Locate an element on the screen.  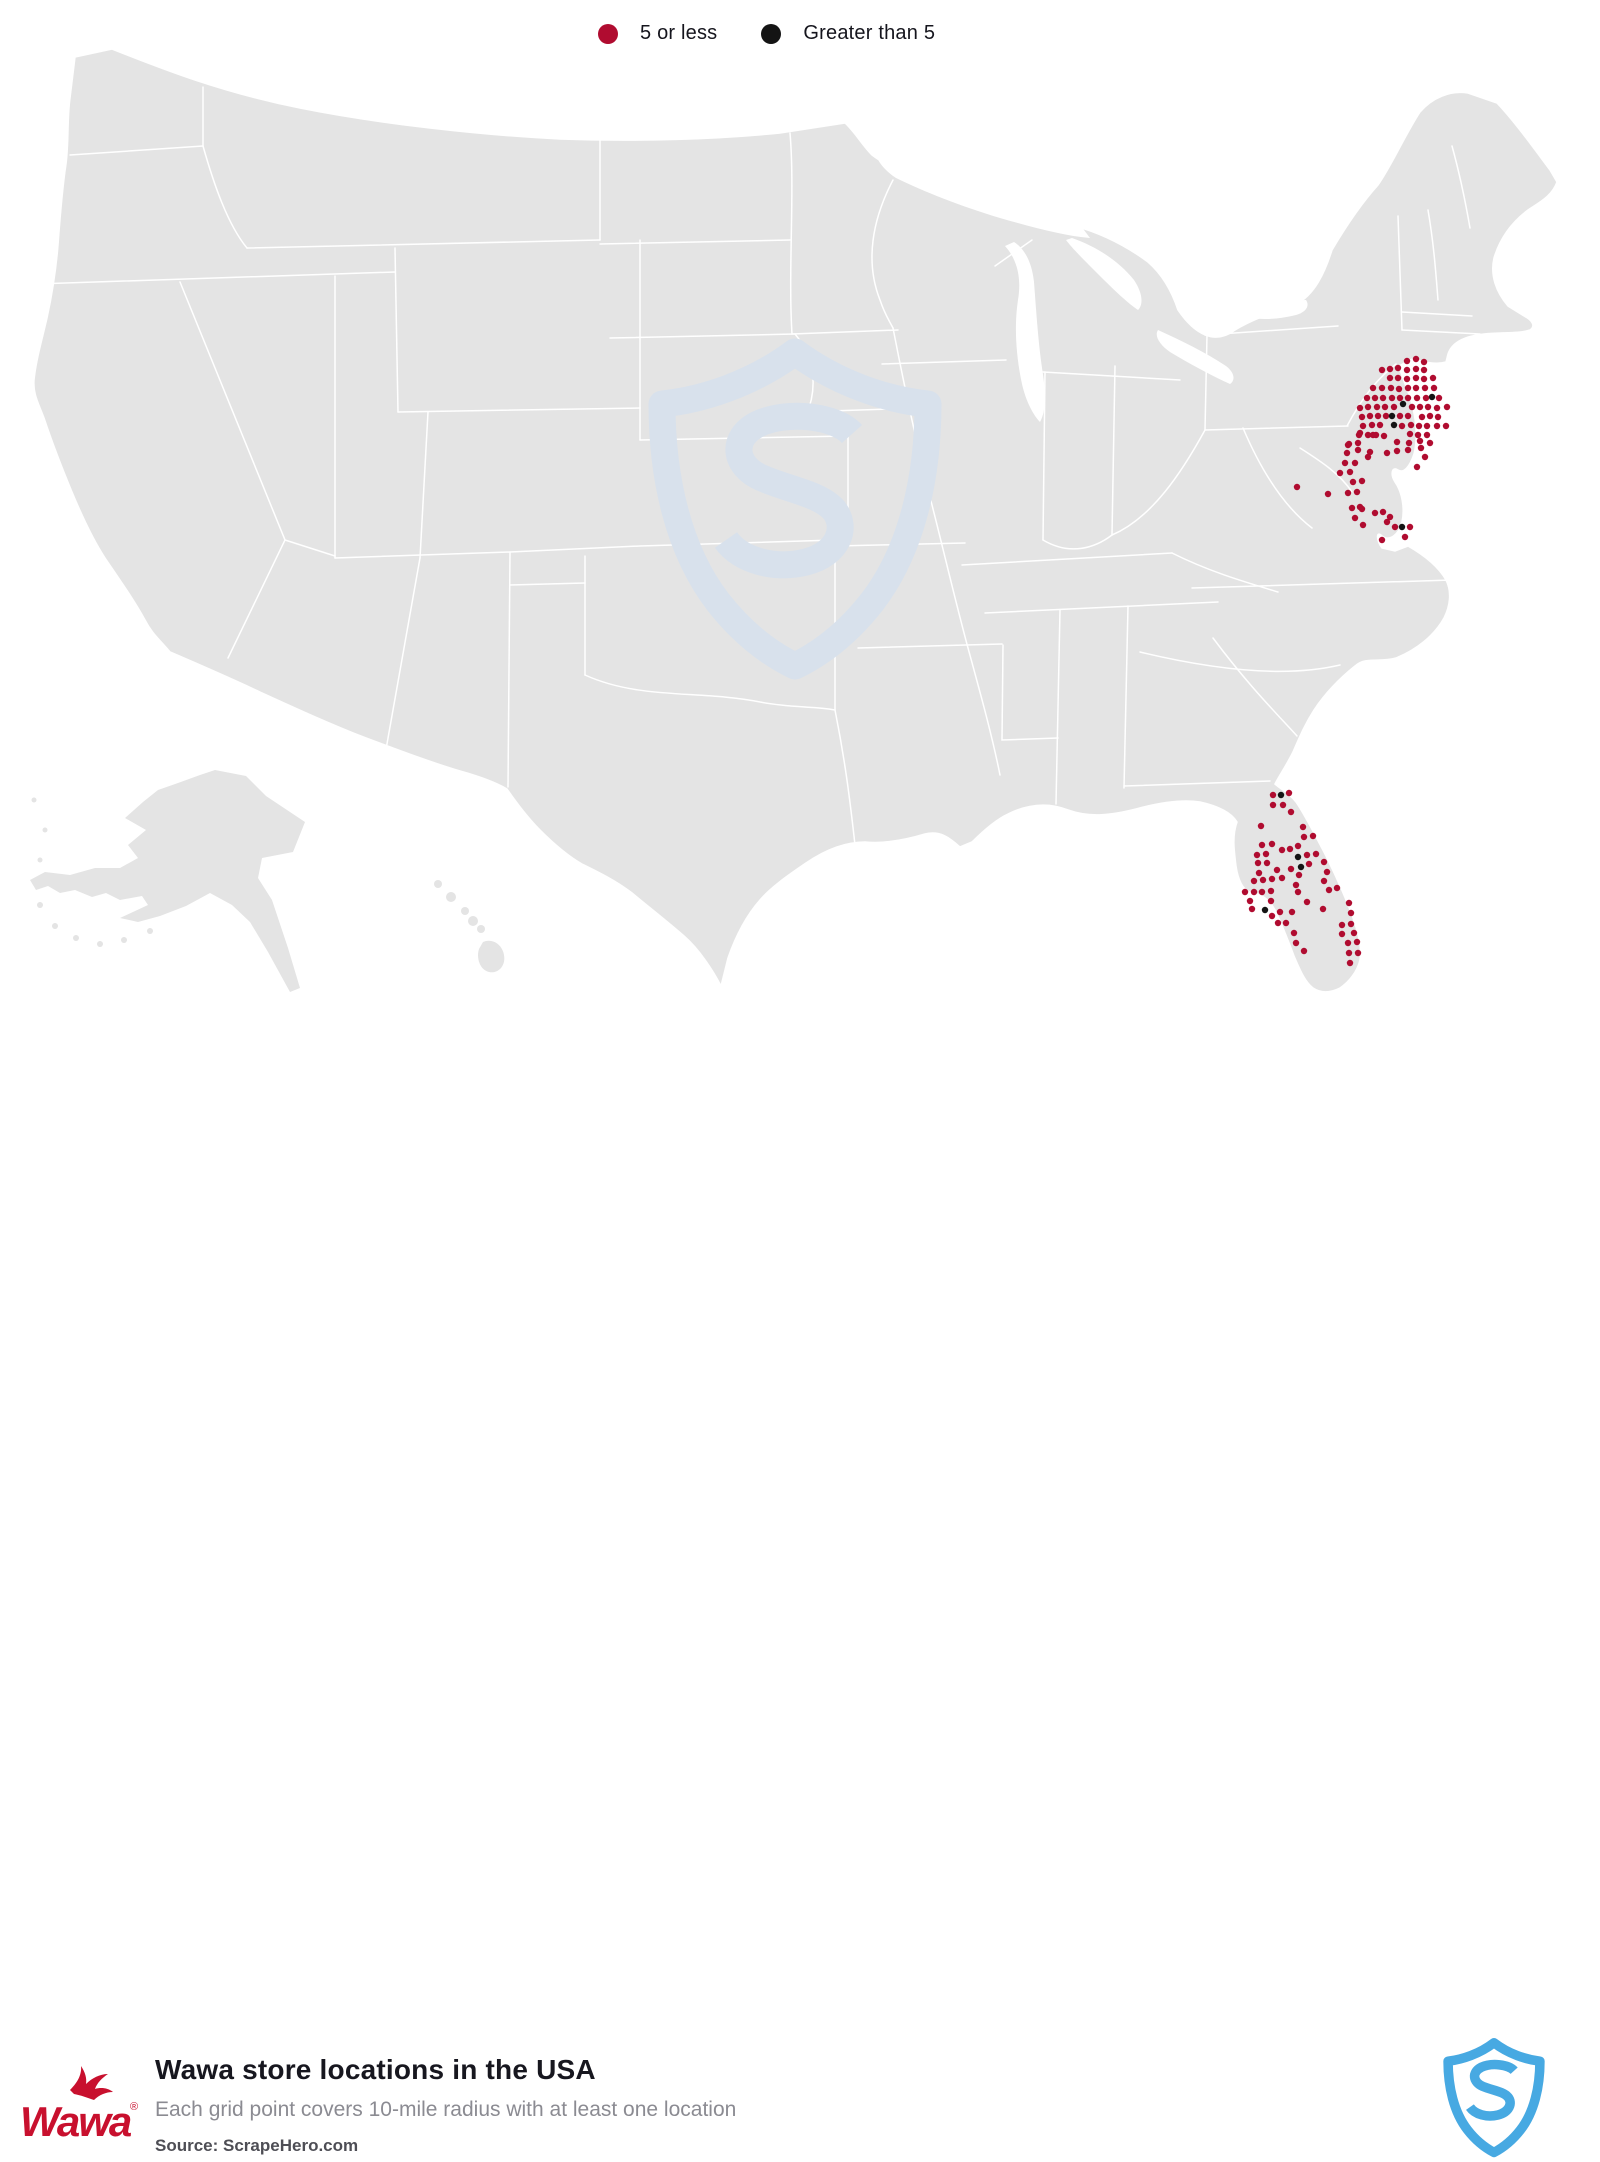
legend-item-5-or-less: 5 or less is located at coordinates (657, 33).